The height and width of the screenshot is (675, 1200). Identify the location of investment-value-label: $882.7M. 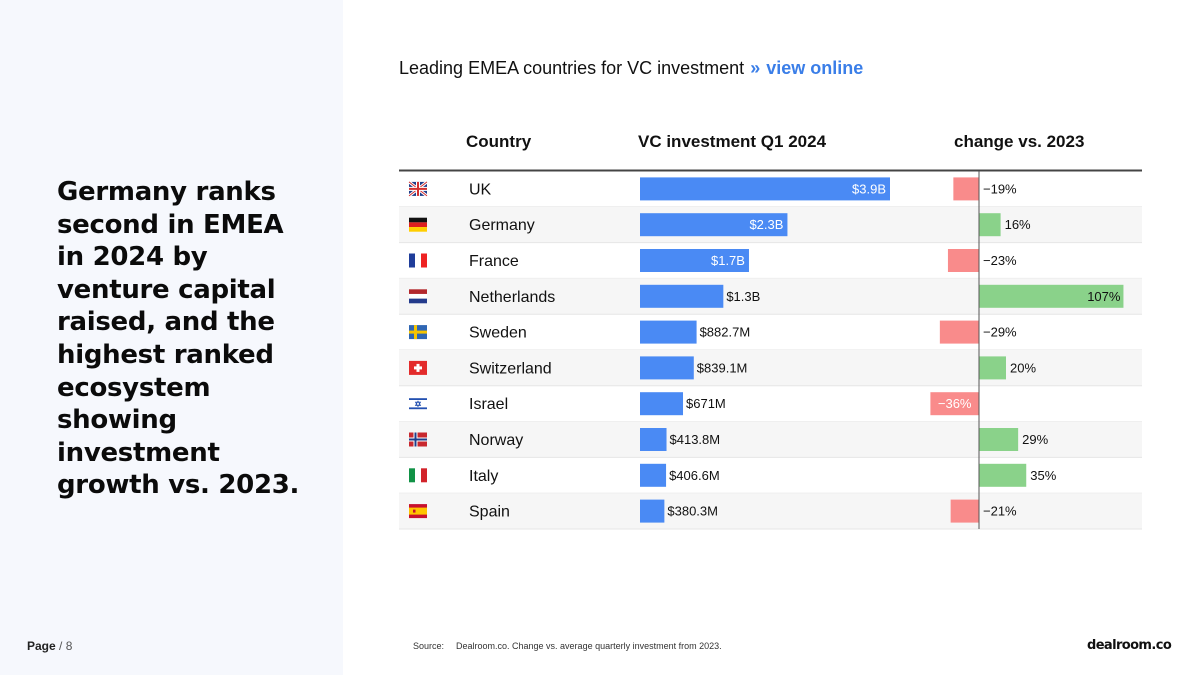
(725, 332).